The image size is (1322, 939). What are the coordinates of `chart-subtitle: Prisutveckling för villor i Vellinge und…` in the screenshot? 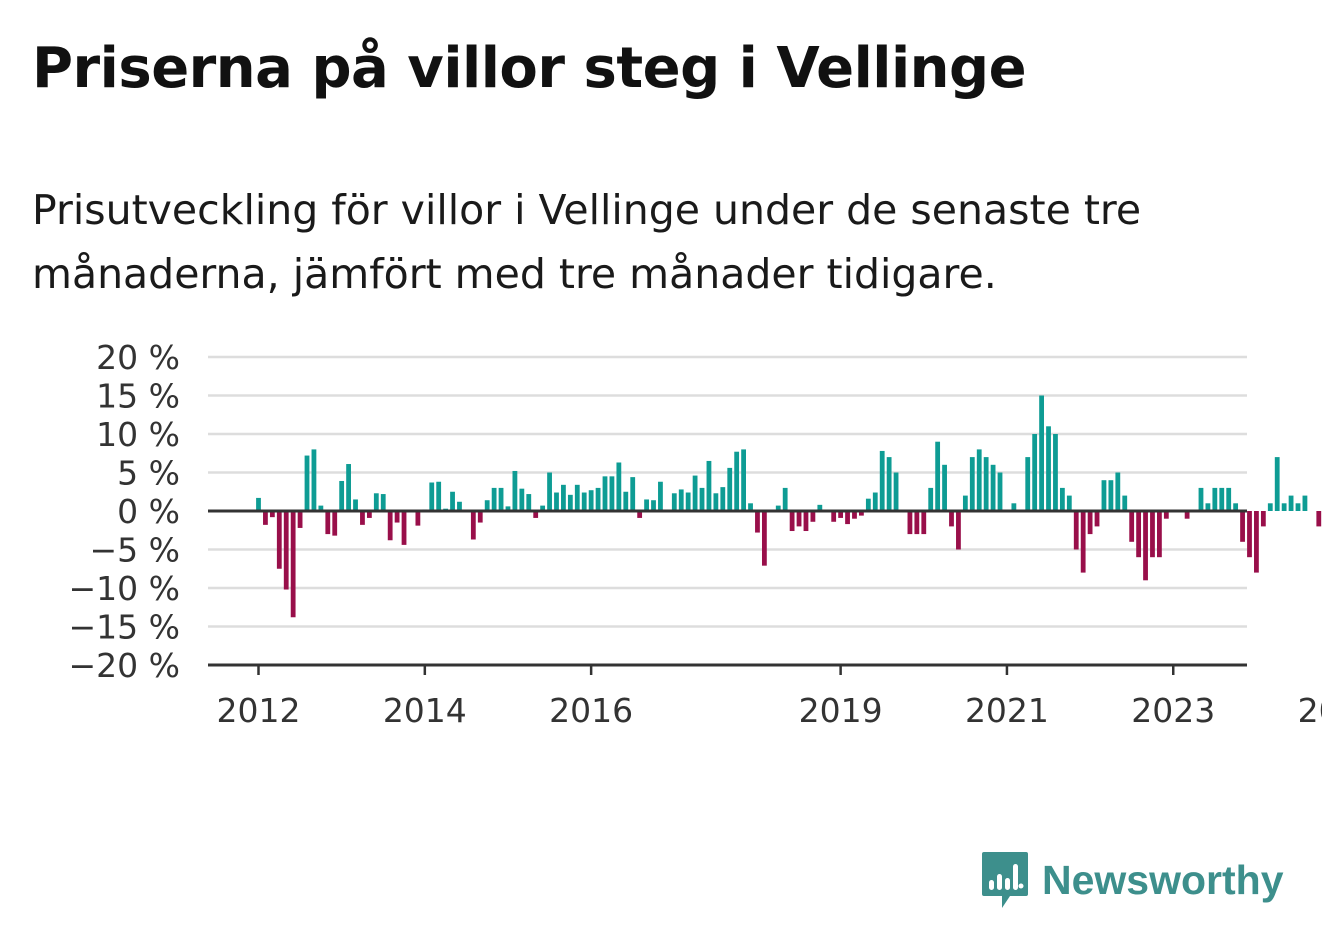 It's located at (587, 242).